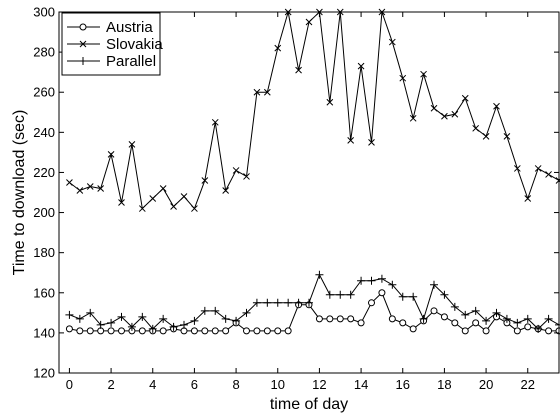 The image size is (560, 416). Describe the element at coordinates (83, 27) in the screenshot. I see `legend-marker-austria` at that location.